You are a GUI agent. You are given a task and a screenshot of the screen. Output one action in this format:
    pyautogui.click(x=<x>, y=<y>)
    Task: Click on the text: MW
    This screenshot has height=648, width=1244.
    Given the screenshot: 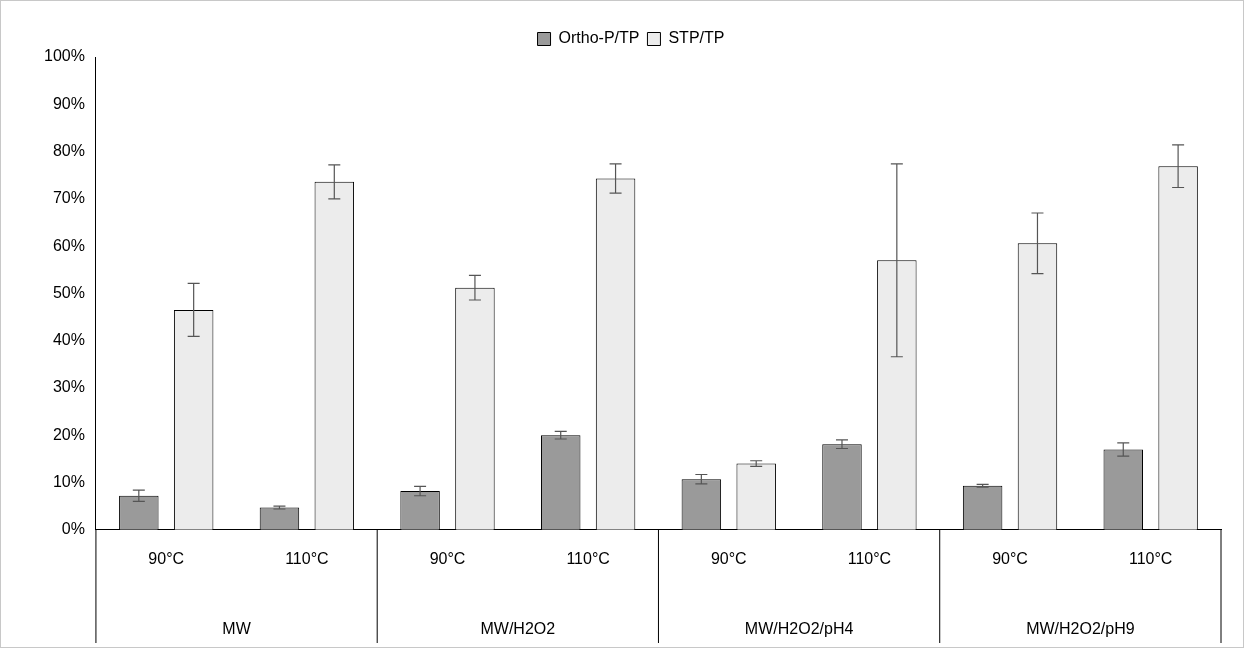 What is the action you would take?
    pyautogui.click(x=237, y=629)
    